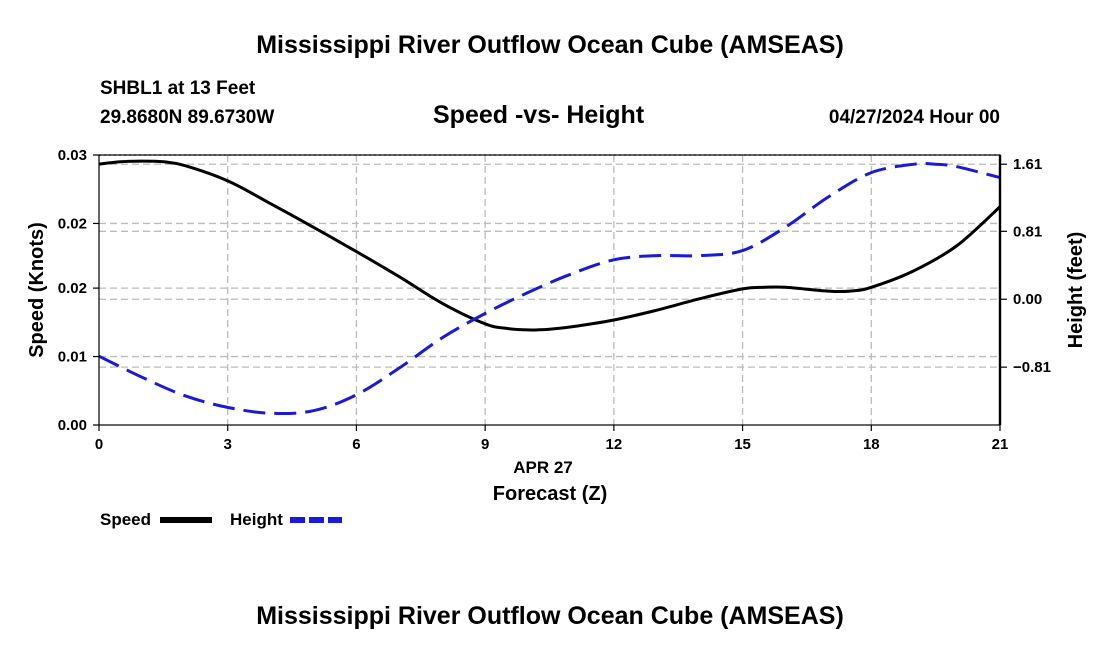 The image size is (1100, 650). Describe the element at coordinates (72, 155) in the screenshot. I see `y-tick-label: 0.03` at that location.